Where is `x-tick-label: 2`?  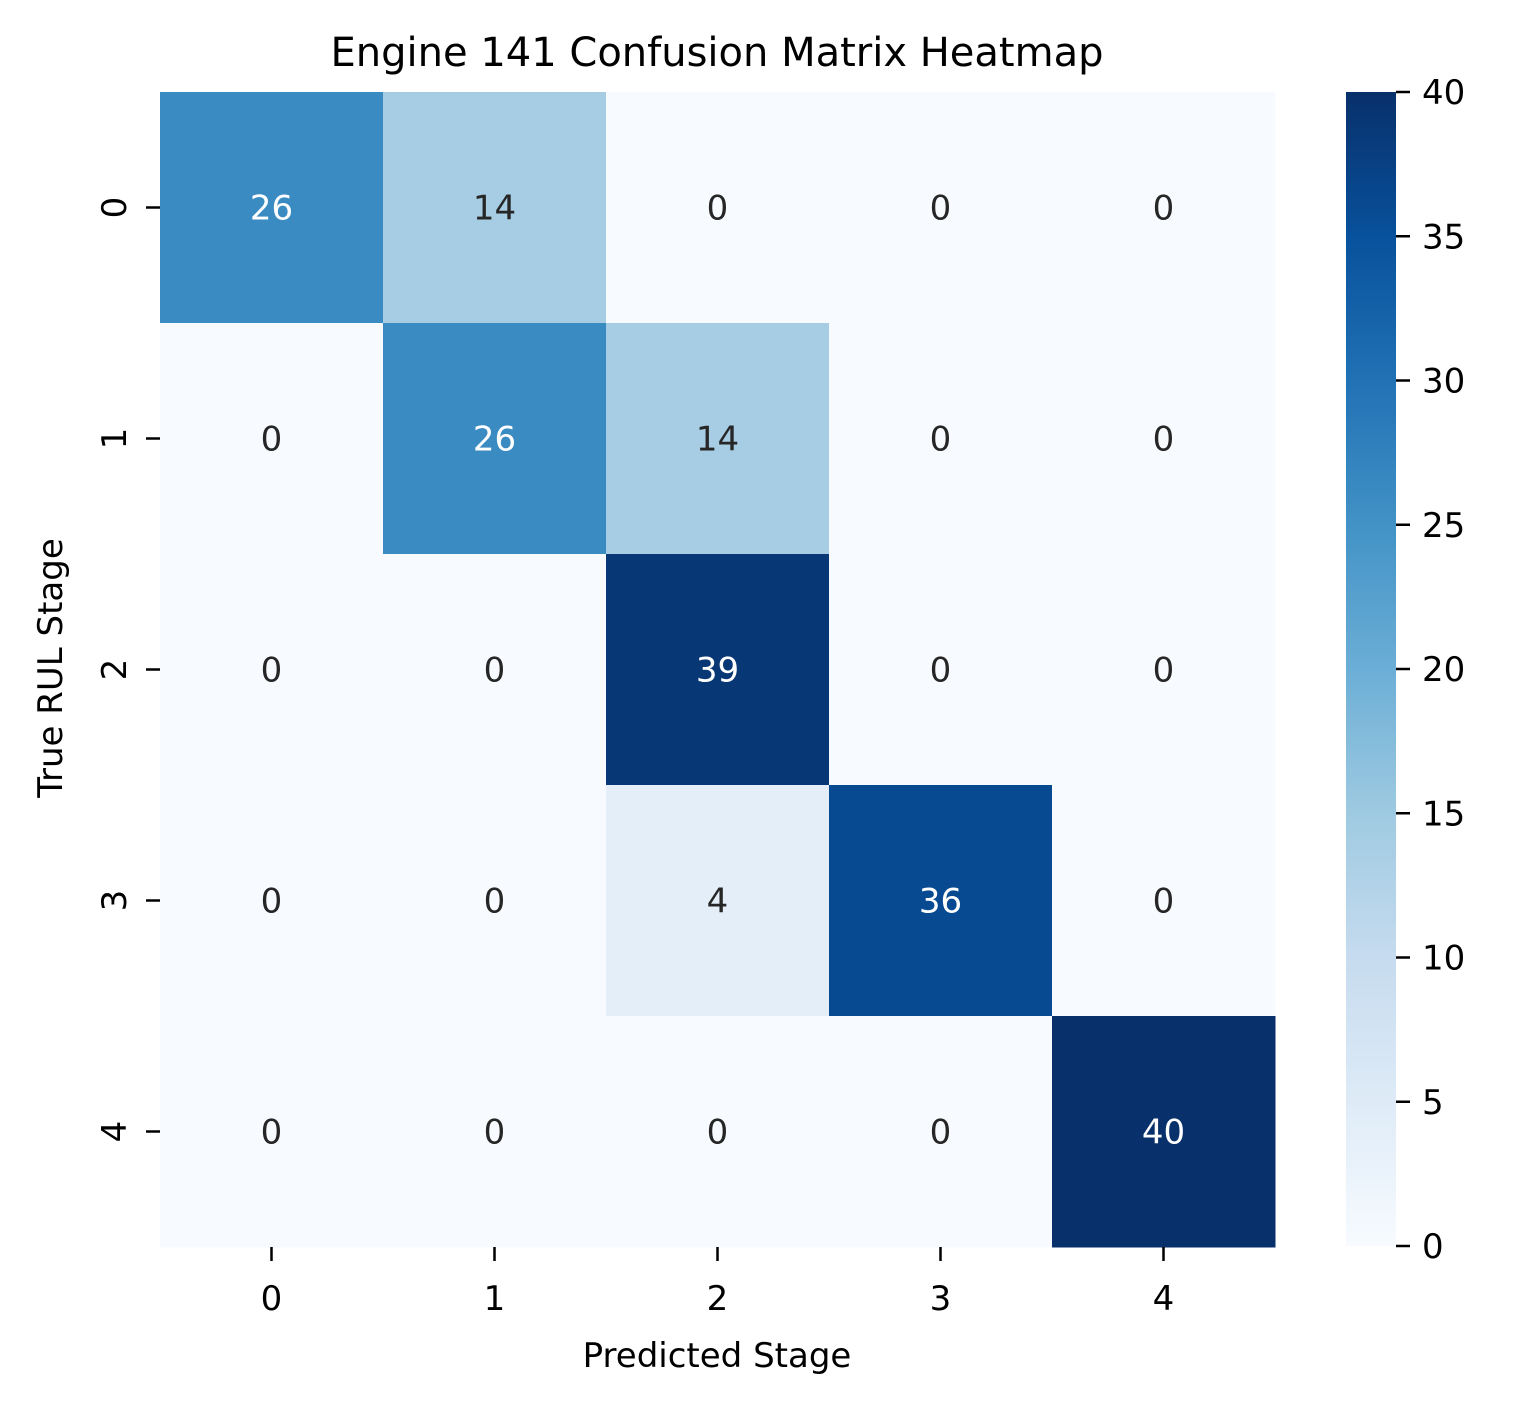
x-tick-label: 2 is located at coordinates (718, 1299).